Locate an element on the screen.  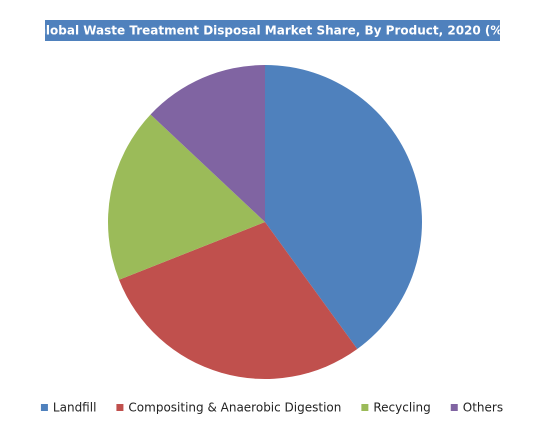
title-background is located at coordinates (272, 30).